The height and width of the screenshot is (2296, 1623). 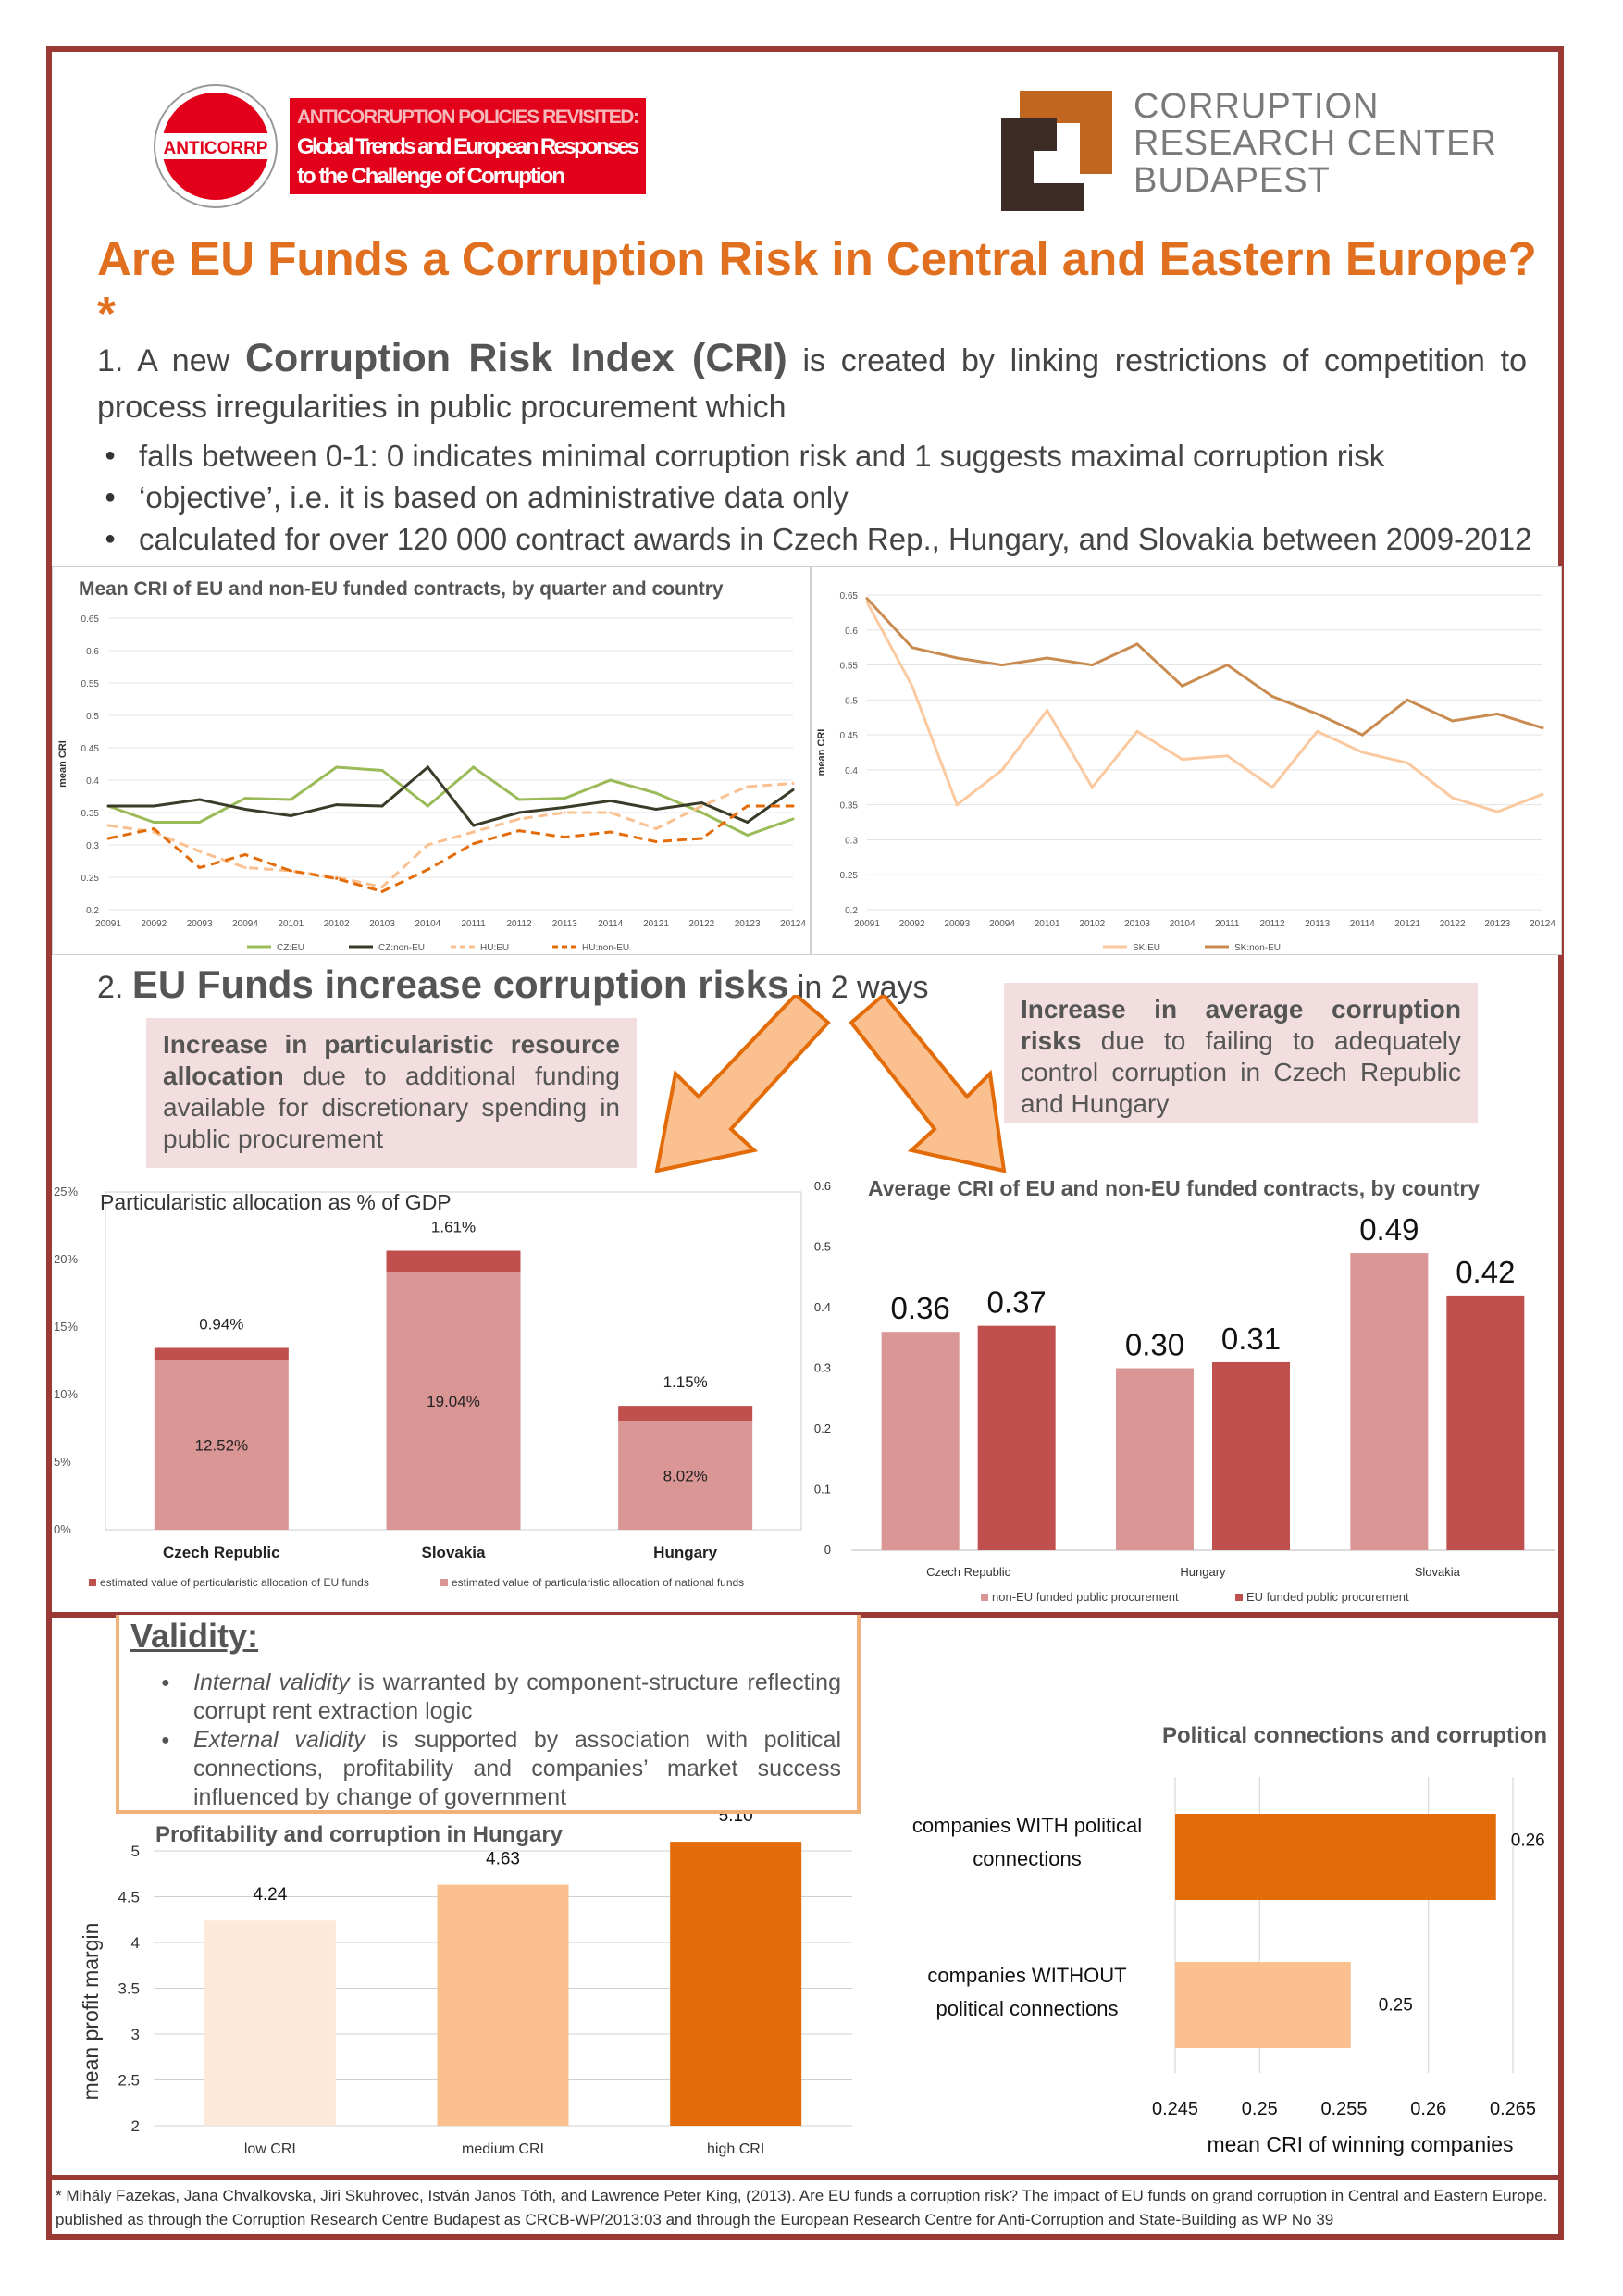 What do you see at coordinates (468, 147) in the screenshot?
I see `banner-line-2: Global Trends and European Responses` at bounding box center [468, 147].